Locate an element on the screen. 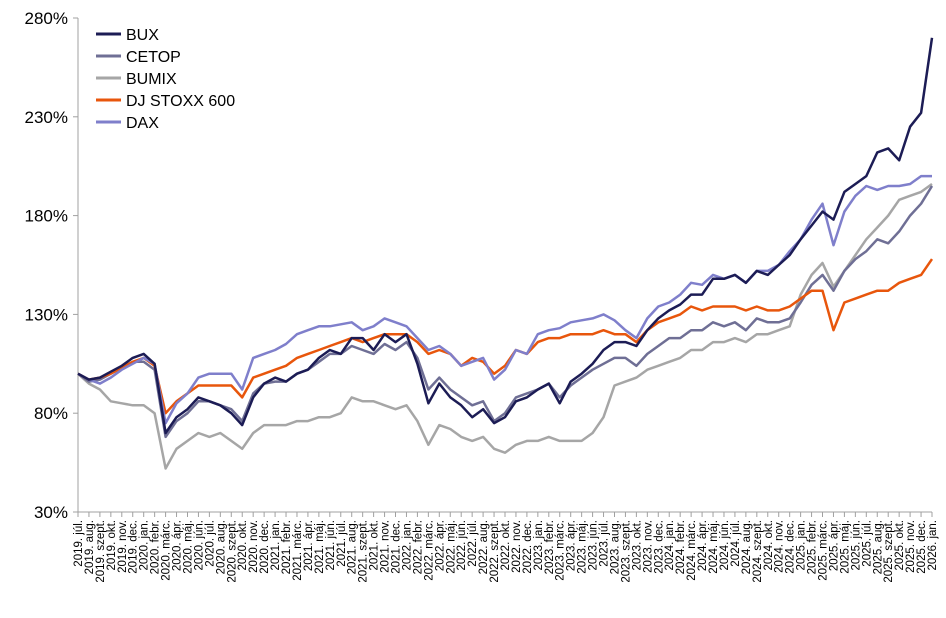 This screenshot has width=946, height=618. x-tick-label: 2024. febr. is located at coordinates (681, 547).